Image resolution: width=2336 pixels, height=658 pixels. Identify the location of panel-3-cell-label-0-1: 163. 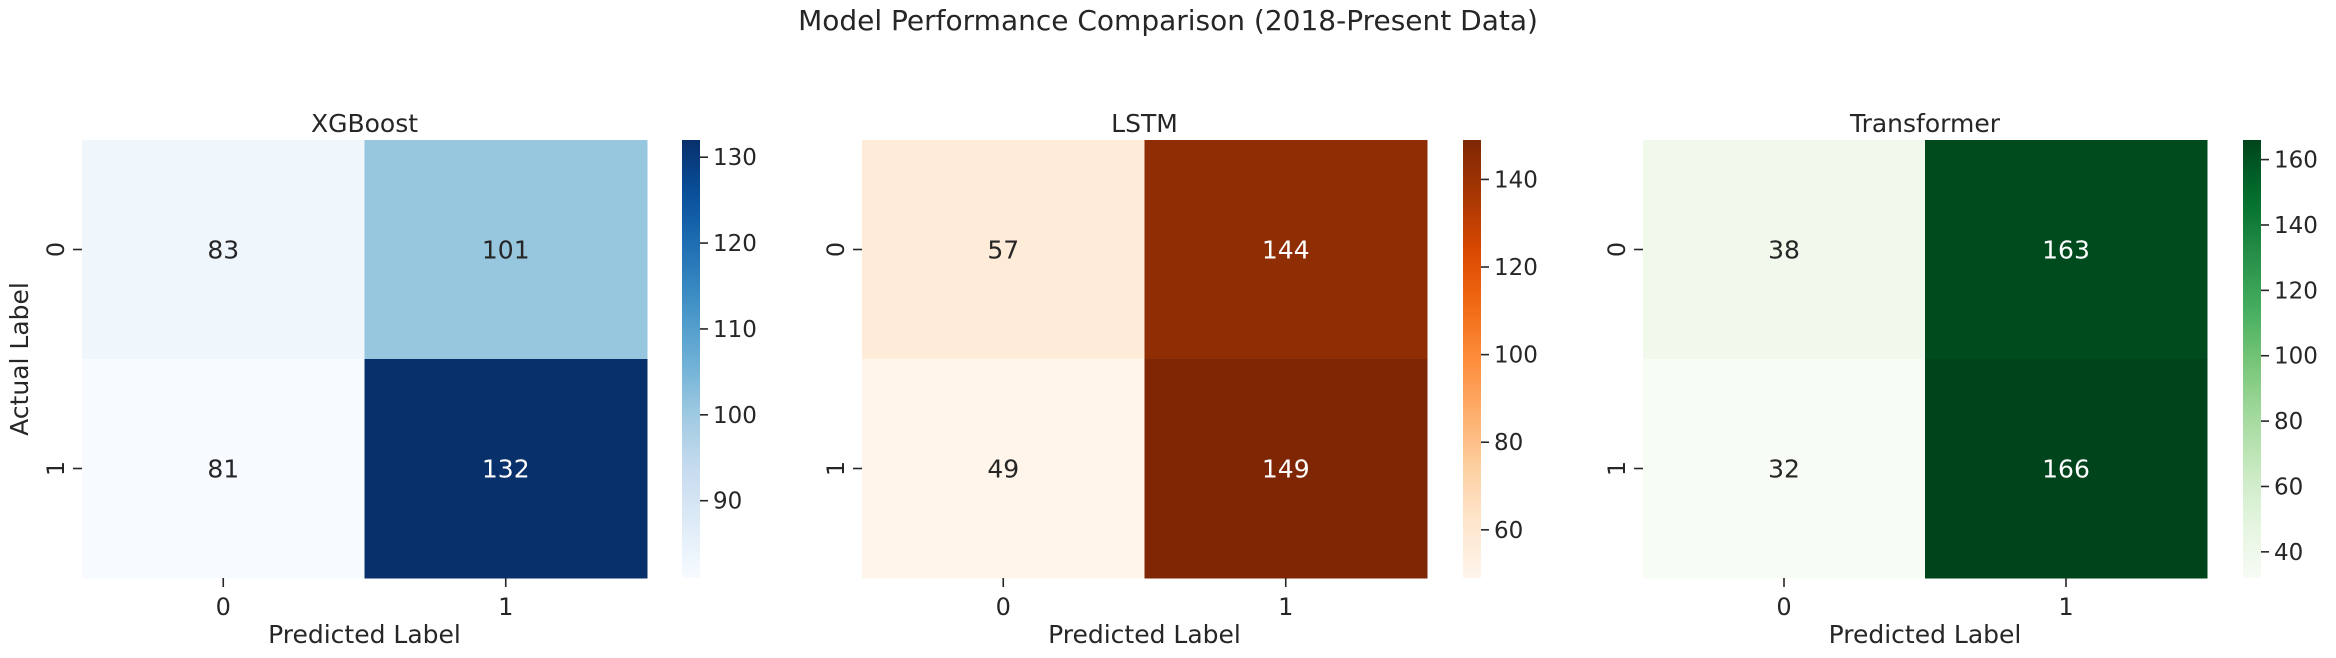
(2066, 250).